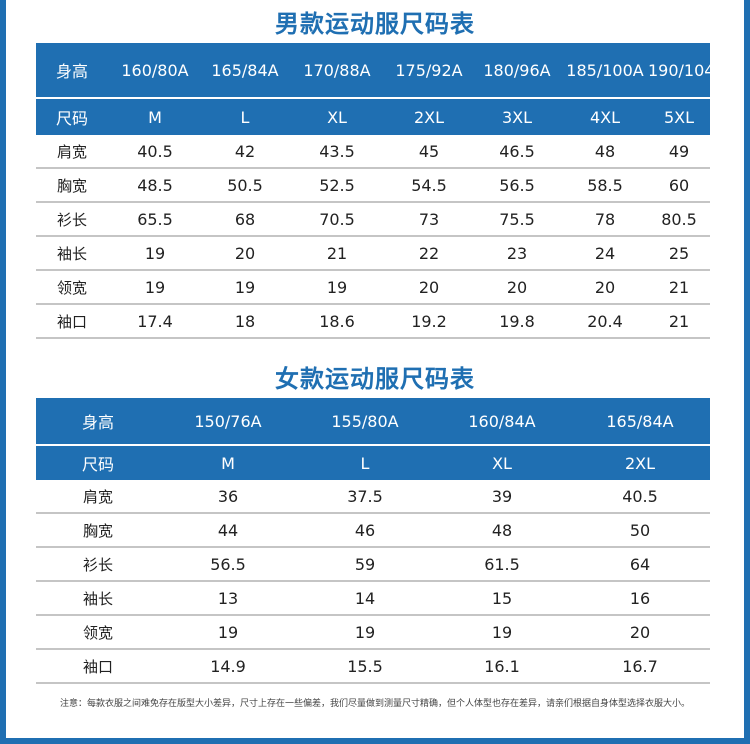  What do you see at coordinates (502, 666) in the screenshot?
I see `table-cell: 16.1` at bounding box center [502, 666].